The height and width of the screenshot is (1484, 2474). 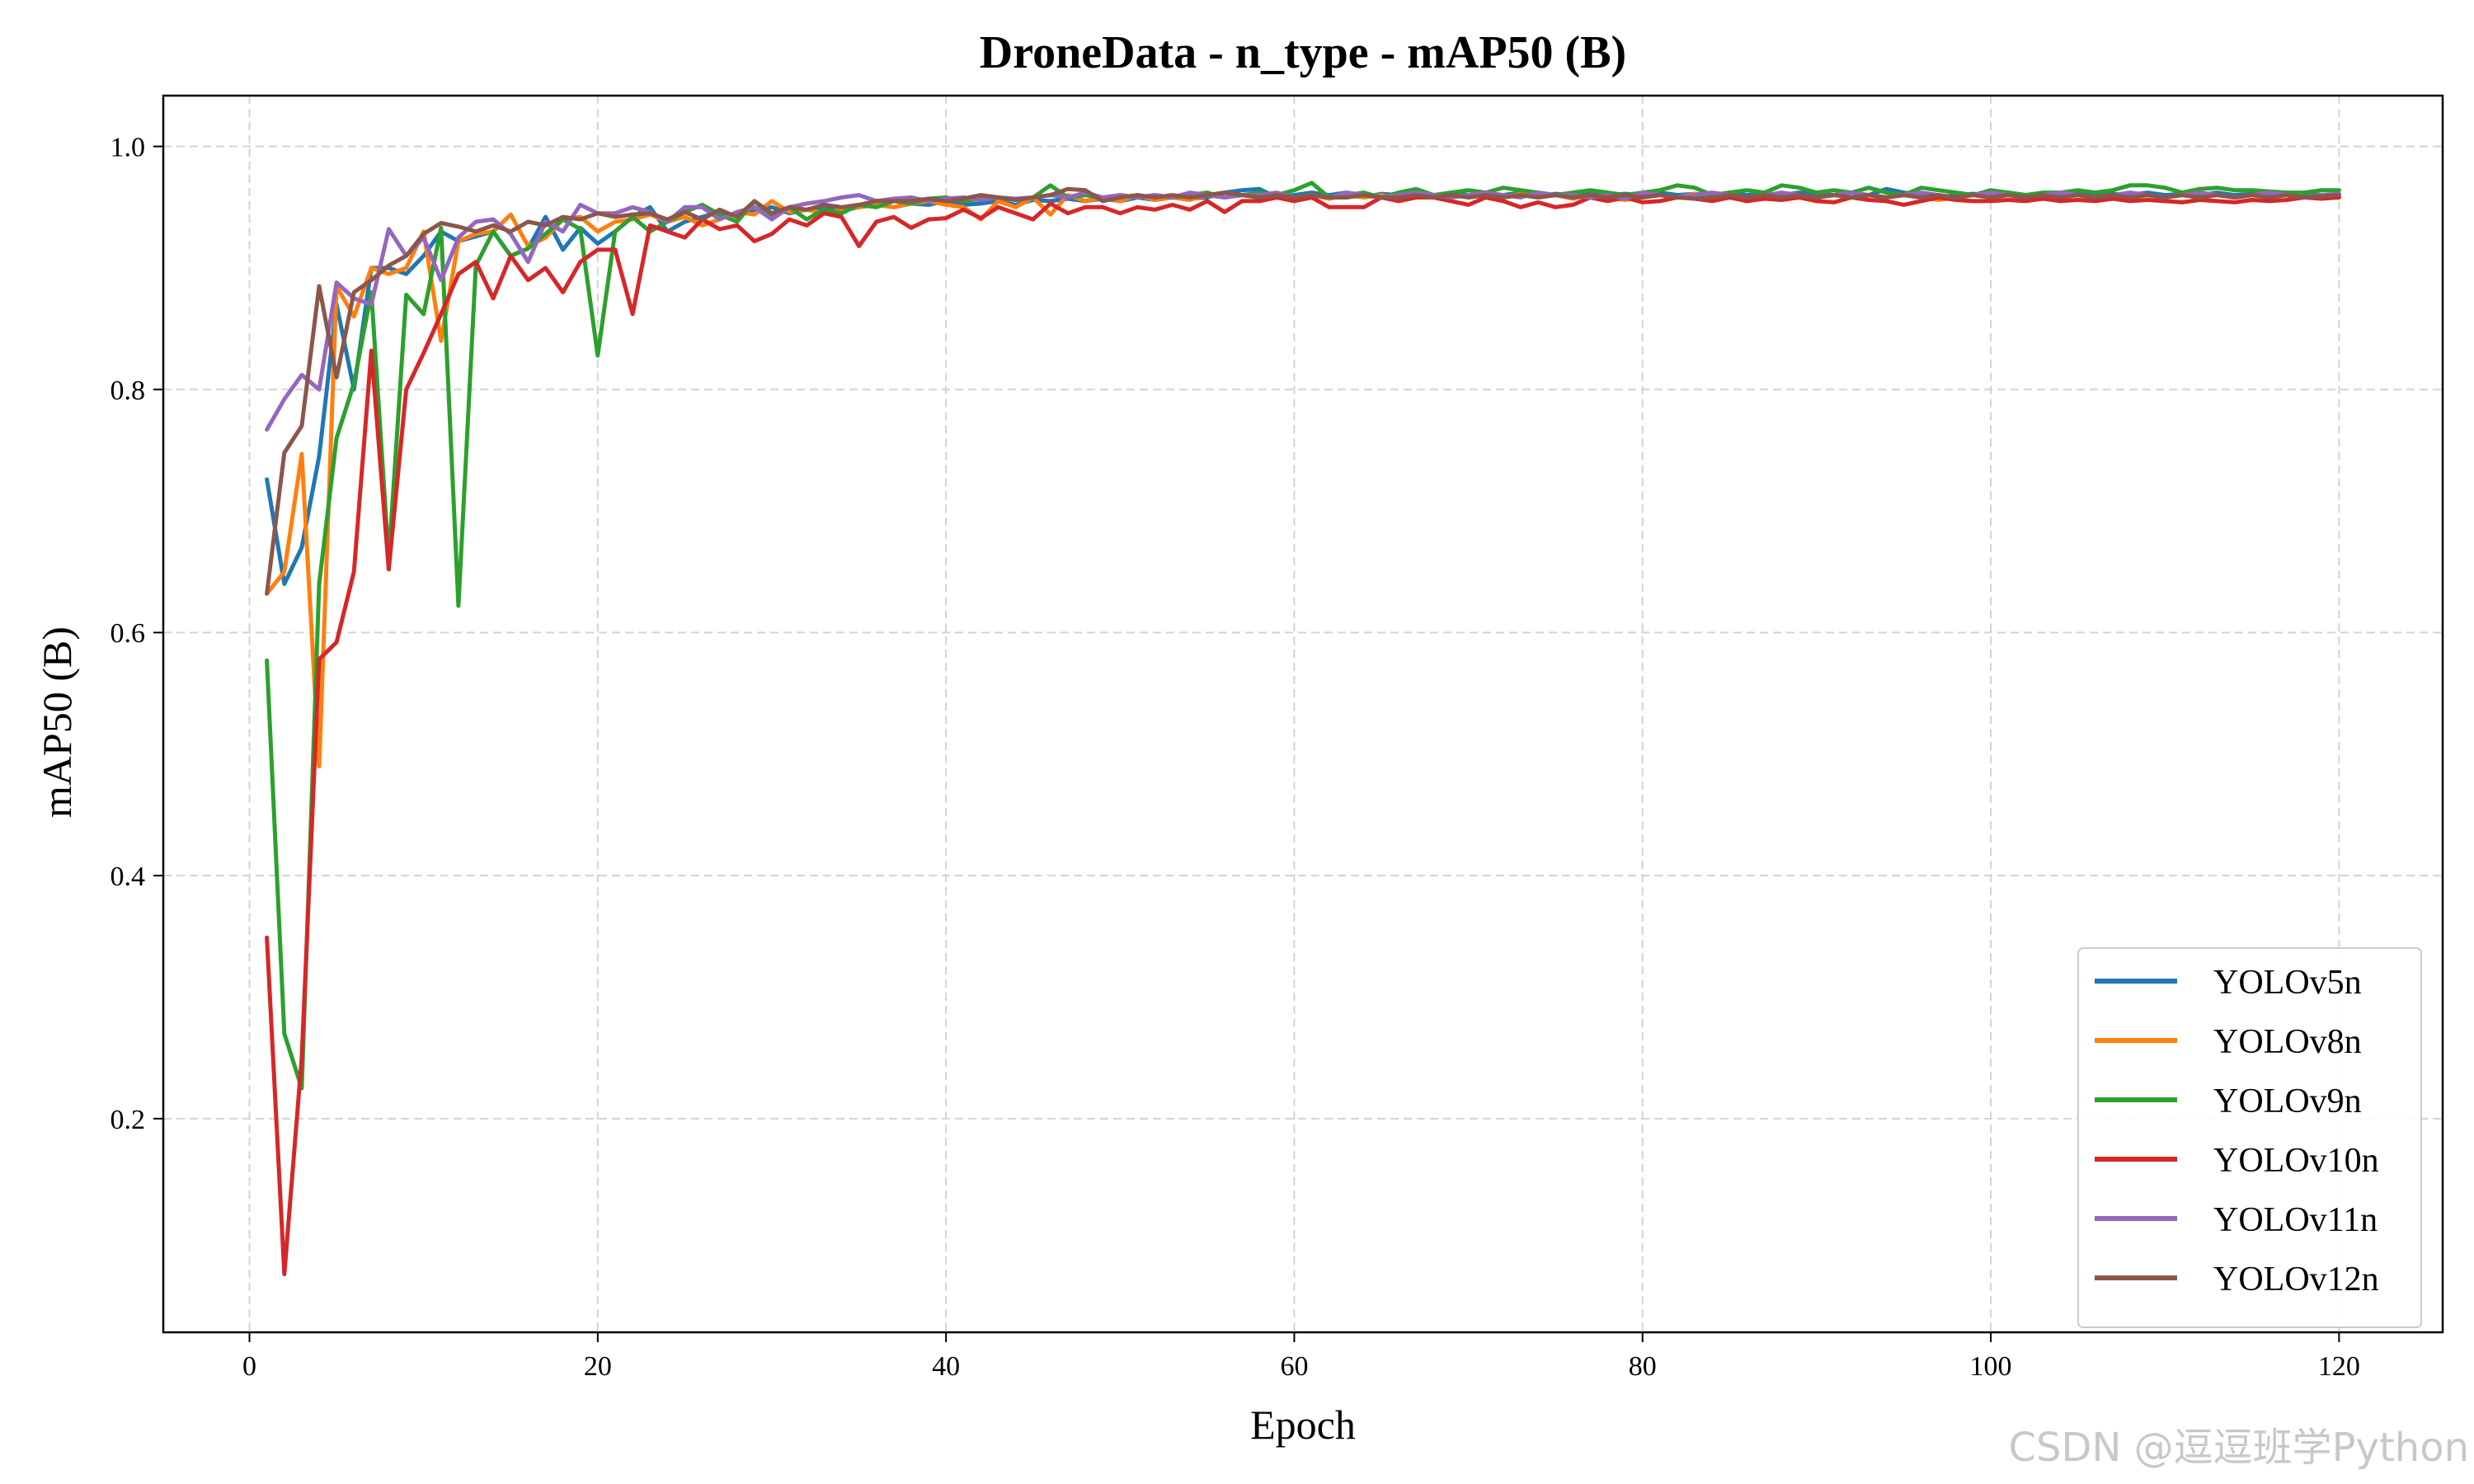 I want to click on x-tick-label: 120, so click(x=2339, y=1366).